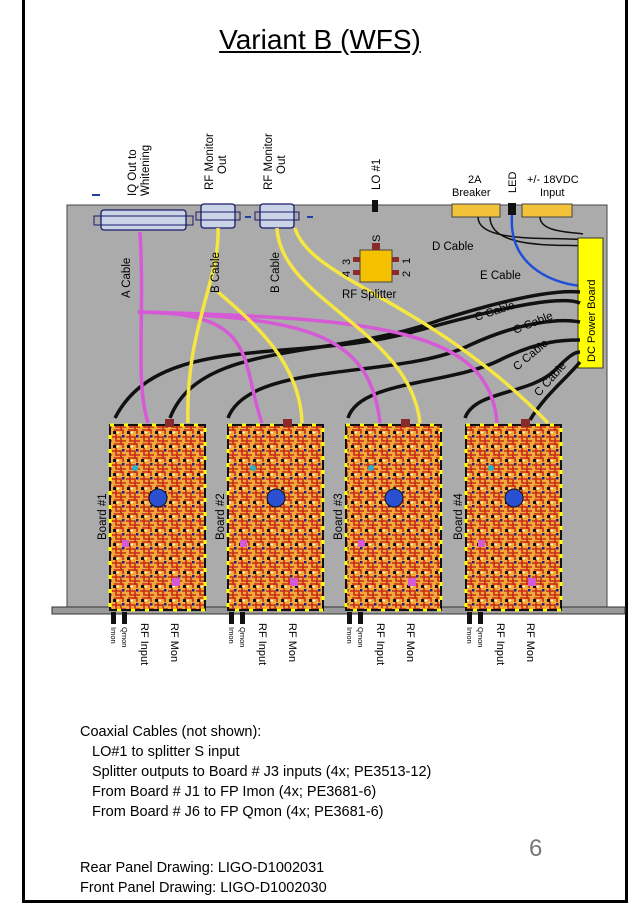 The image size is (640, 906). I want to click on d-cable-label: D Cable, so click(453, 247).